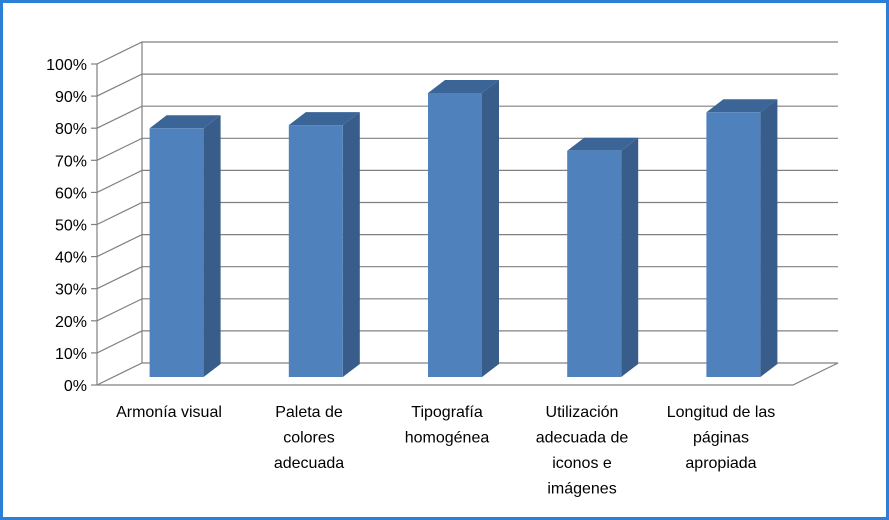  What do you see at coordinates (309, 438) in the screenshot?
I see `x-category-label: Paleta de colores adecuada` at bounding box center [309, 438].